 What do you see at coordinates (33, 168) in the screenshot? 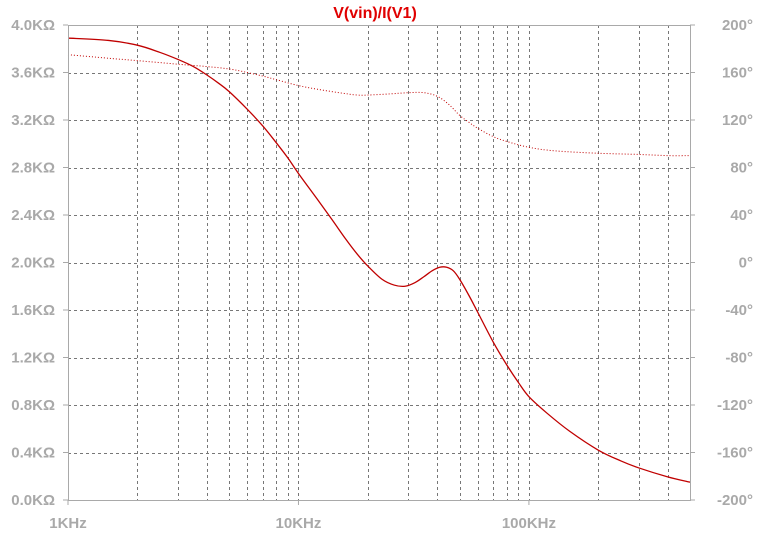
I see `y-left-tick-label: 2.8KΩ` at bounding box center [33, 168].